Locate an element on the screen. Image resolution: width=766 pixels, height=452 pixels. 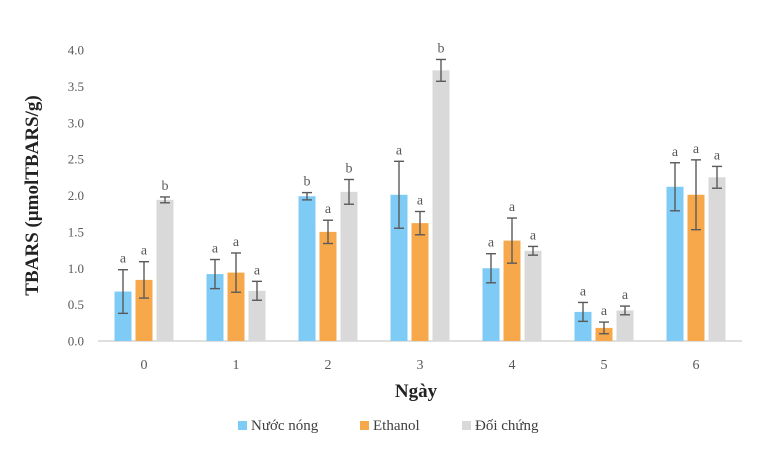
legend: Nước nóng Ethanol Đối chứng is located at coordinates (388, 426).